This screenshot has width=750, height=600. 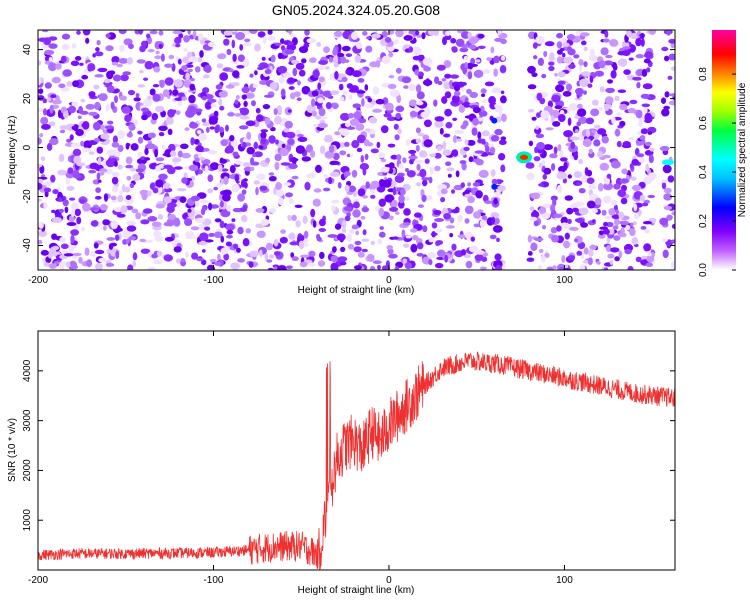 What do you see at coordinates (27, 50) in the screenshot?
I see `y-tick-label: 40` at bounding box center [27, 50].